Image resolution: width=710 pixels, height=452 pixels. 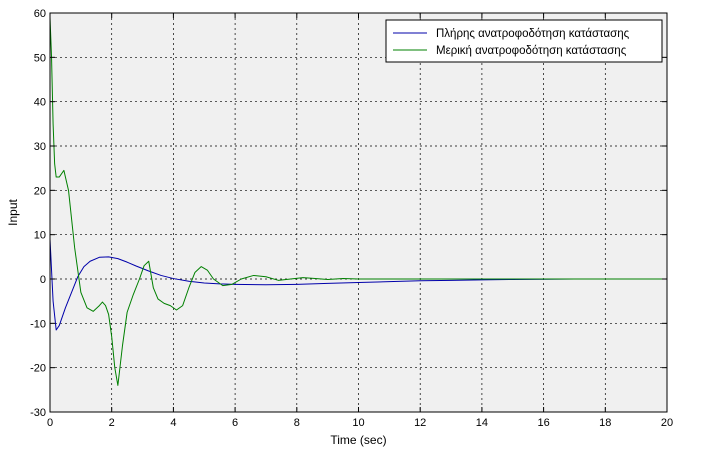 What do you see at coordinates (605, 423) in the screenshot?
I see `x-tick-label: 18` at bounding box center [605, 423].